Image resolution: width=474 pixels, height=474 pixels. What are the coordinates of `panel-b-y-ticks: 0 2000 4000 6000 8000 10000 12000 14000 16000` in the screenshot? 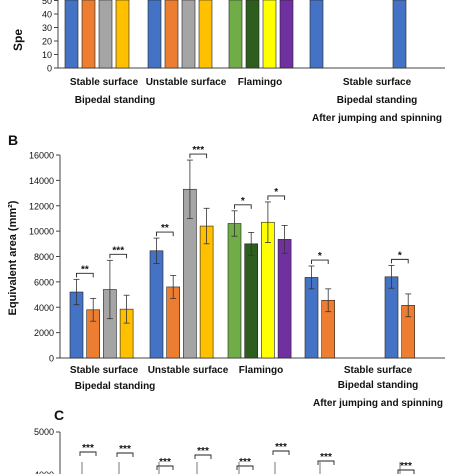 It's located at (44, 257).